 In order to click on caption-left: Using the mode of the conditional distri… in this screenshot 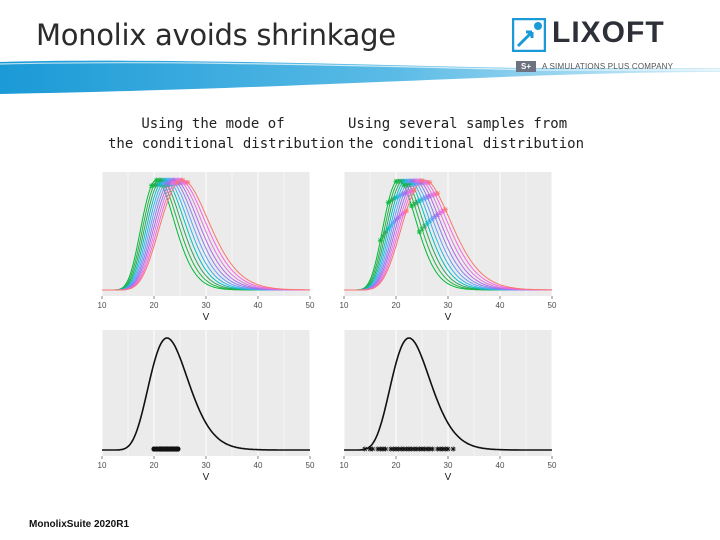, I will do `click(226, 134)`.